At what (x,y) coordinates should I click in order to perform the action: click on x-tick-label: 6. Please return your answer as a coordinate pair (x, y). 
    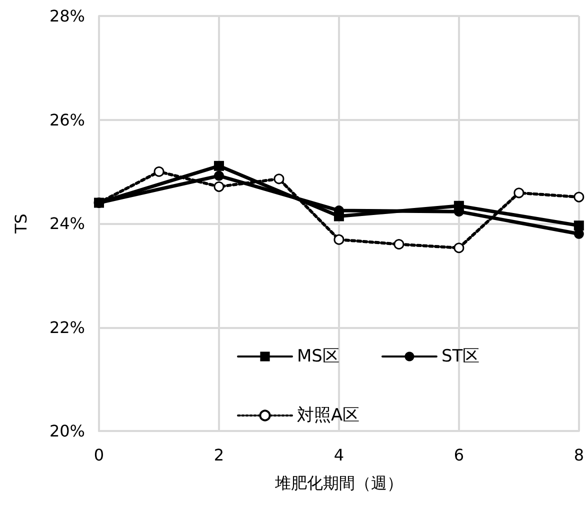
    Looking at the image, I should click on (459, 455).